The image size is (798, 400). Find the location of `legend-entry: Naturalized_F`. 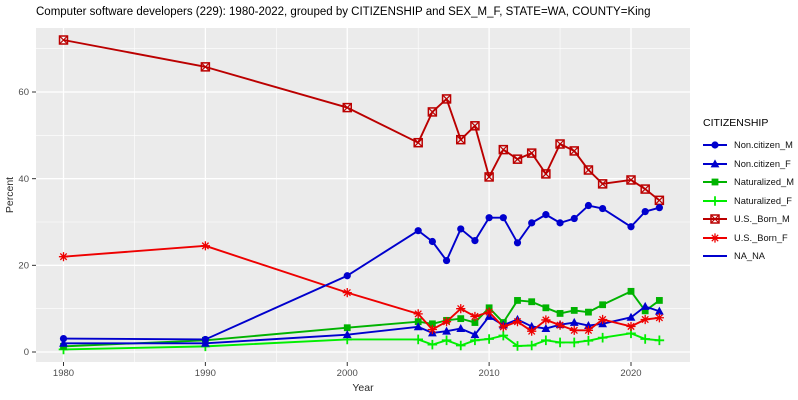

legend-entry: Naturalized_F is located at coordinates (747, 201).